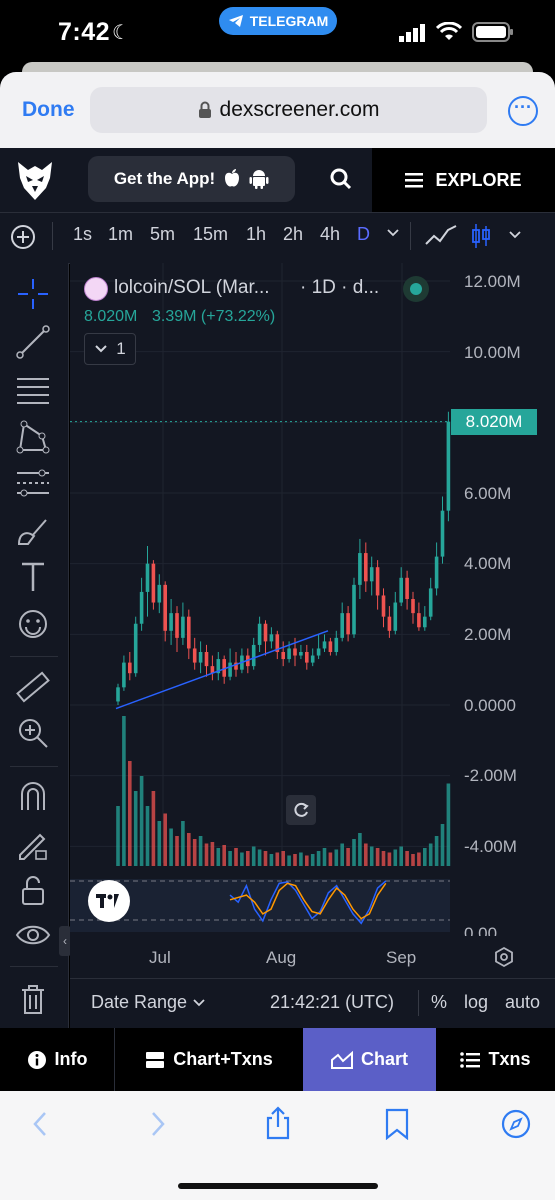 Image resolution: width=555 pixels, height=1200 pixels. Describe the element at coordinates (33, 437) in the screenshot. I see `pattern-icon` at that location.